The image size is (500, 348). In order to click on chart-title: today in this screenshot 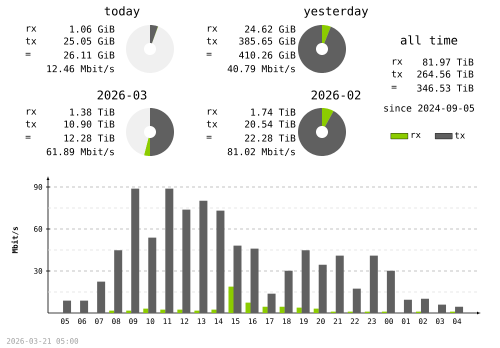, I will do `click(122, 12)`.